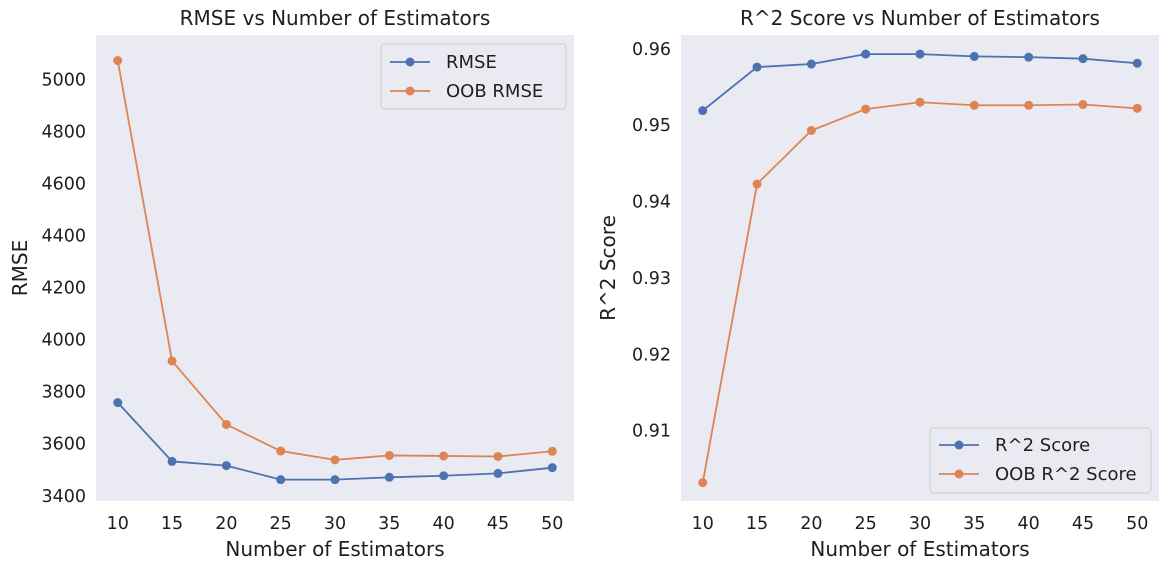  I want to click on y-tick-label: 3600, so click(63, 445).